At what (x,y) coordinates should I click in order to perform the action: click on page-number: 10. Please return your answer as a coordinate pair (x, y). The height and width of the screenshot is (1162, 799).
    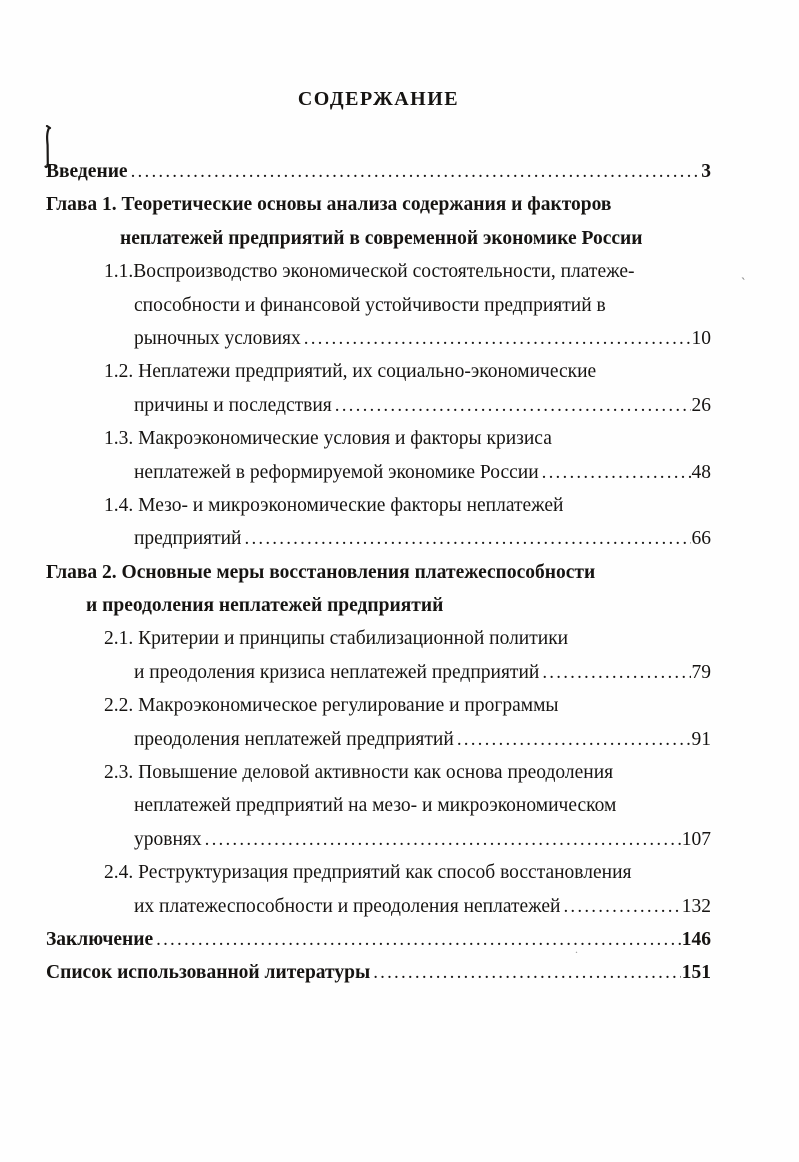
    Looking at the image, I should click on (701, 338).